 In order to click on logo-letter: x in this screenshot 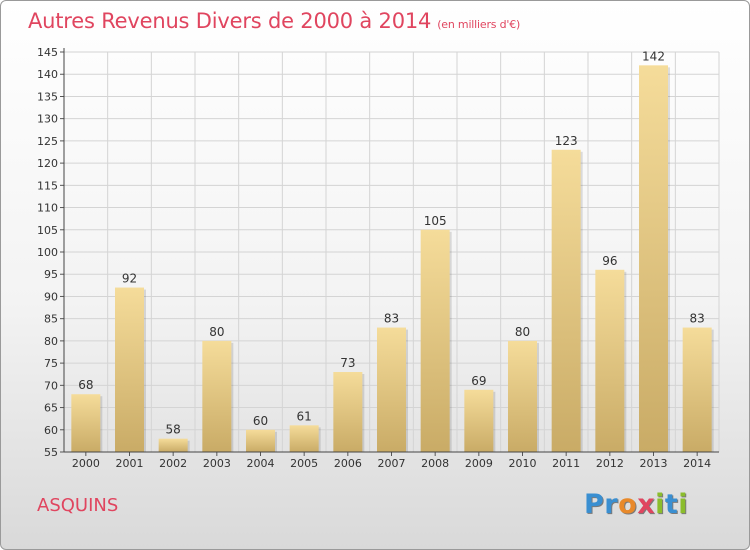, I will do `click(646, 504)`.